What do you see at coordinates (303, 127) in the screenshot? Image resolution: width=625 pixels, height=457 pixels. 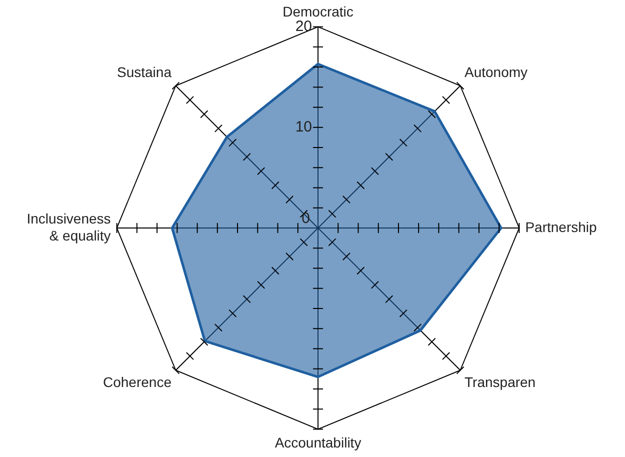 I see `y-tick-label: 10` at bounding box center [303, 127].